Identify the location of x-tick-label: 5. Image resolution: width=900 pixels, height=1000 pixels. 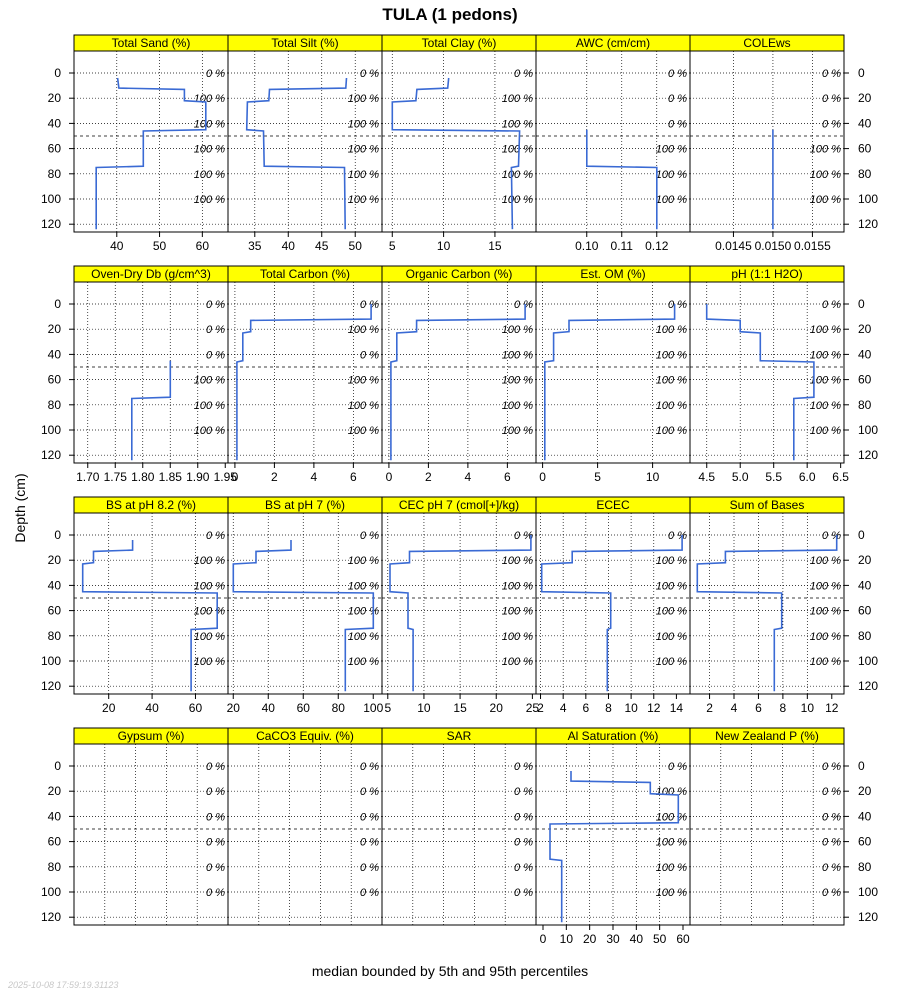
(392, 246).